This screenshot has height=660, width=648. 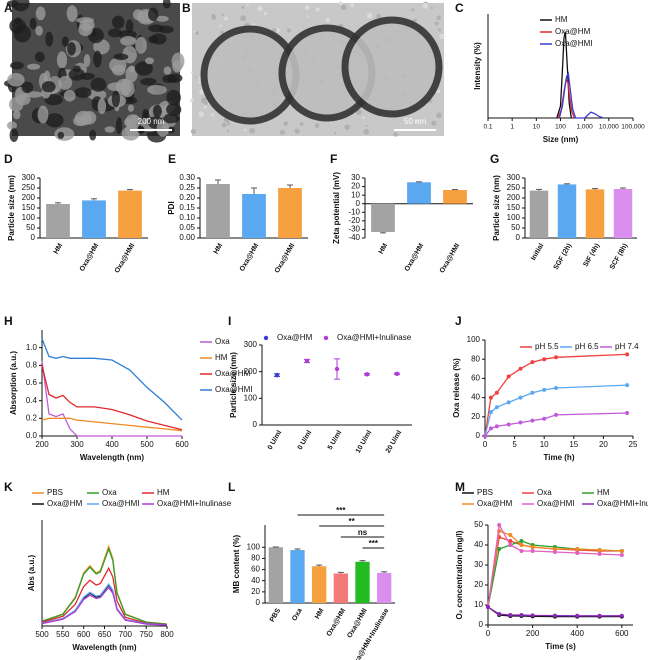 I want to click on panel-letter: M, so click(x=460, y=487).